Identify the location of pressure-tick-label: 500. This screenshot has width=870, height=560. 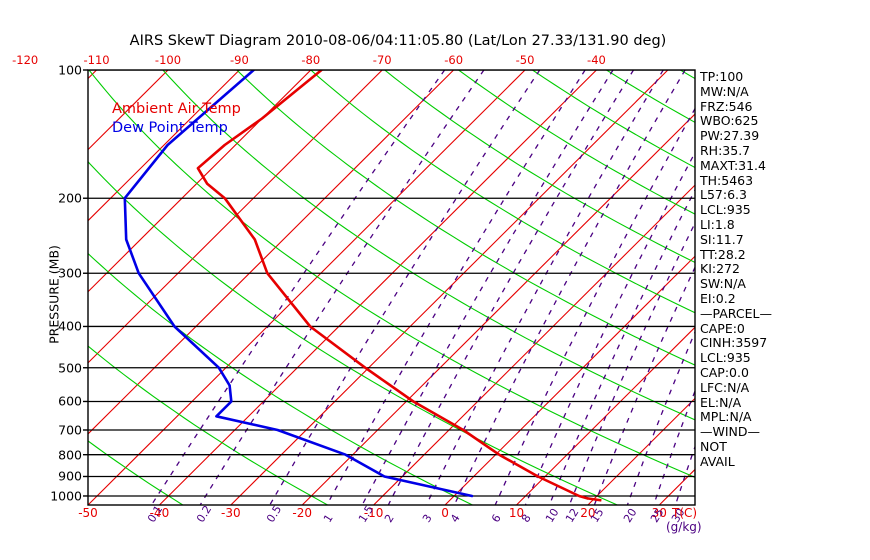
(70, 368).